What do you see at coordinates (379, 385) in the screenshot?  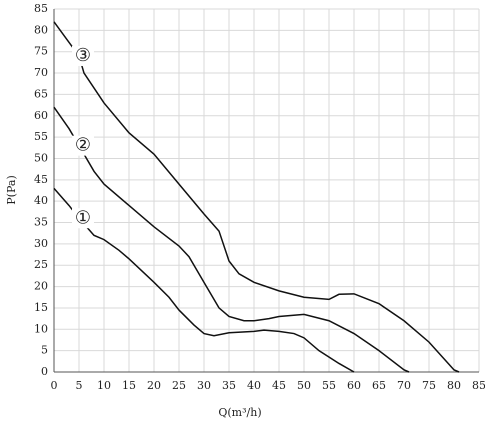 I see `x-tick-label: 65` at bounding box center [379, 385].